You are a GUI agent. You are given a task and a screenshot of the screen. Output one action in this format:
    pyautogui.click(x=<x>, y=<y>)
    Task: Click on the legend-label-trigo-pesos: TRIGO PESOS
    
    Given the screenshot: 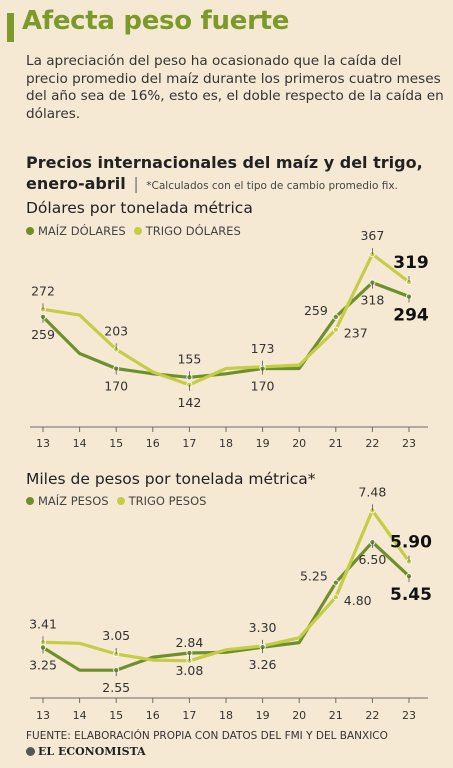 What is the action you would take?
    pyautogui.click(x=167, y=501)
    